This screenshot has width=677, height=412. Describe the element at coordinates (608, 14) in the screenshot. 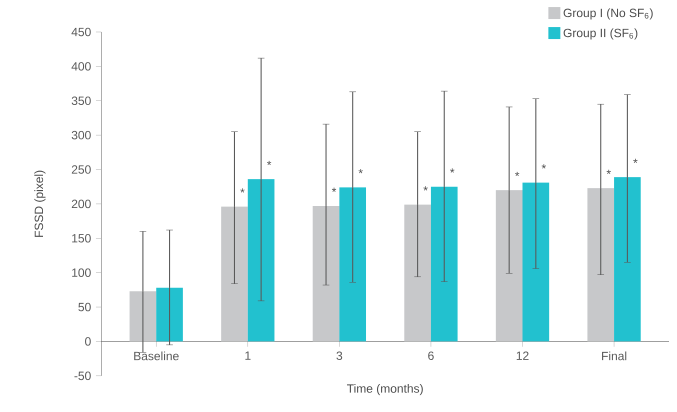

I see `legend-label: Group I (No SF$_{6}$)` at that location.